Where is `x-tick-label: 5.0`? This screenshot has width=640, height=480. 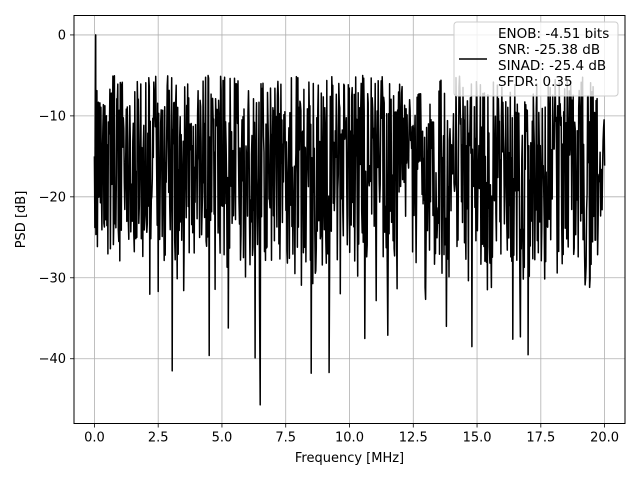
x-tick-label: 5.0 is located at coordinates (222, 438).